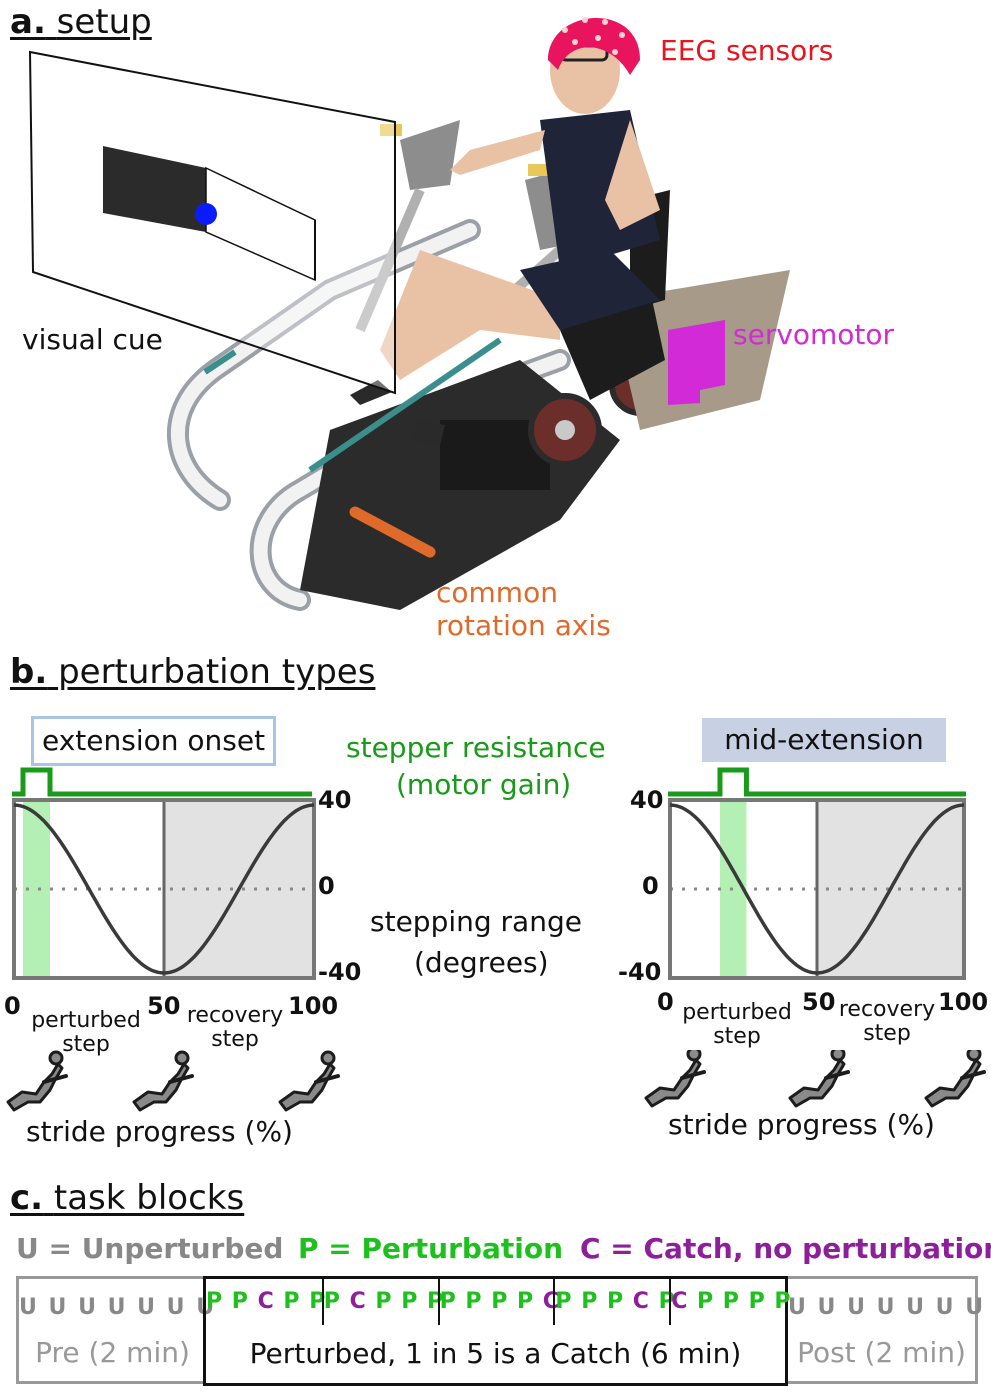 This screenshot has height=1394, width=991. I want to click on stepping-plot-right, so click(817, 873).